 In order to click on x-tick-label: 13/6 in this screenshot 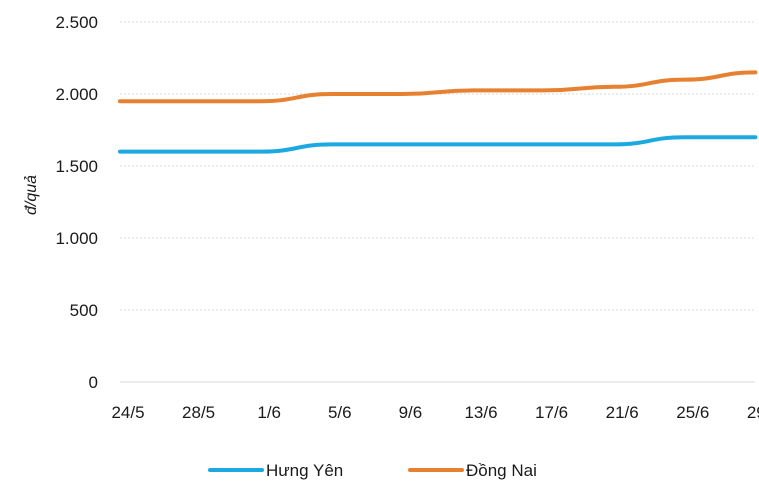, I will do `click(480, 412)`.